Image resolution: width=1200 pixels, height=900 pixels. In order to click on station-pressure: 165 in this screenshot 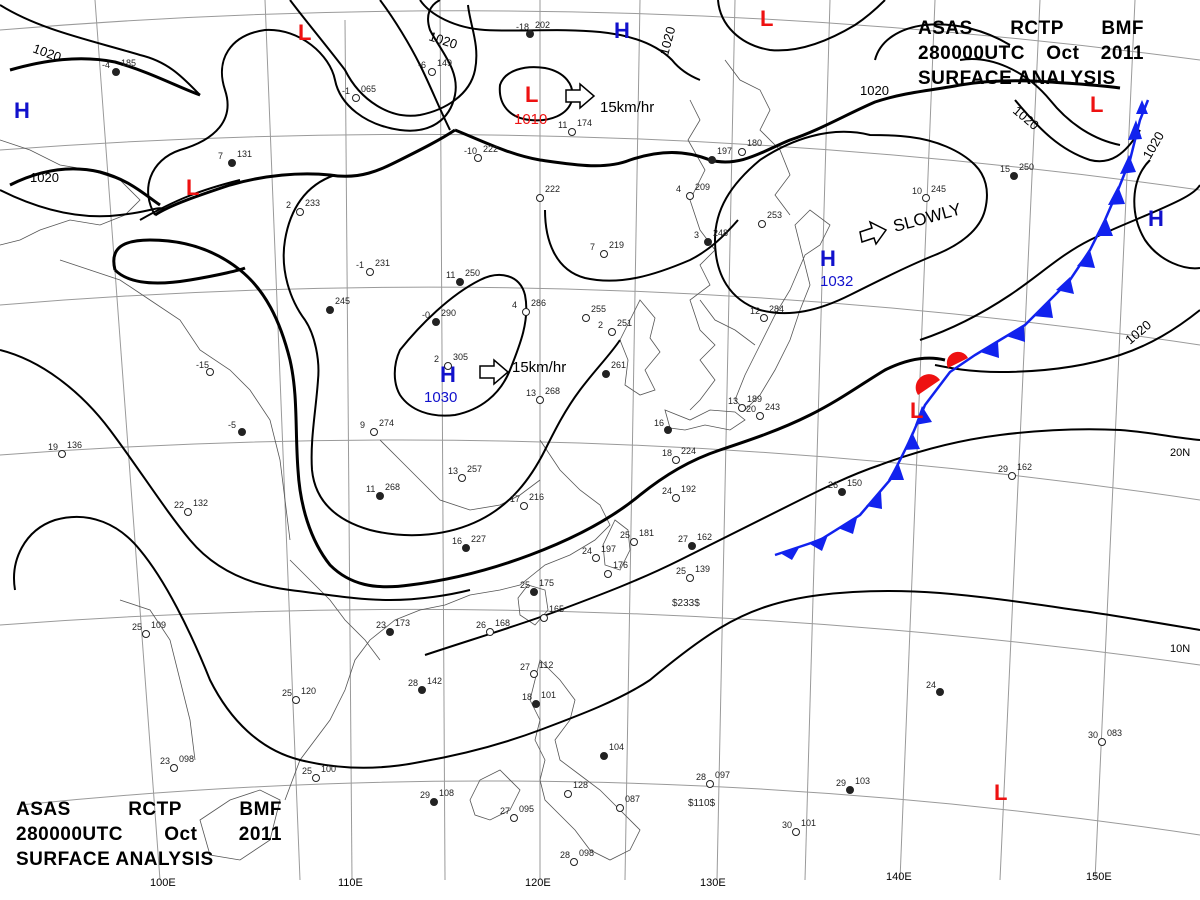, I will do `click(556, 609)`.